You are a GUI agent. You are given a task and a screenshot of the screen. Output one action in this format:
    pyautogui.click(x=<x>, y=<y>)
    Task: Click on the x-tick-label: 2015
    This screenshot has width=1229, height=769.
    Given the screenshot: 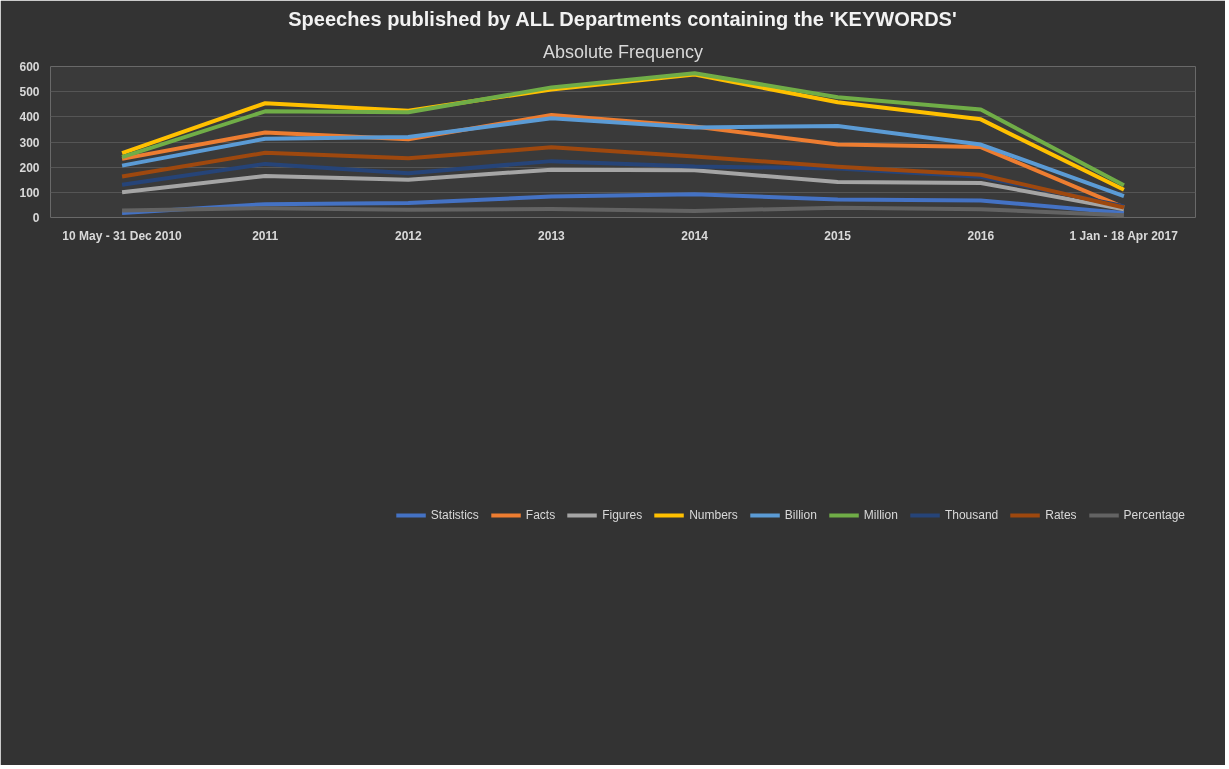 What is the action you would take?
    pyautogui.click(x=838, y=235)
    